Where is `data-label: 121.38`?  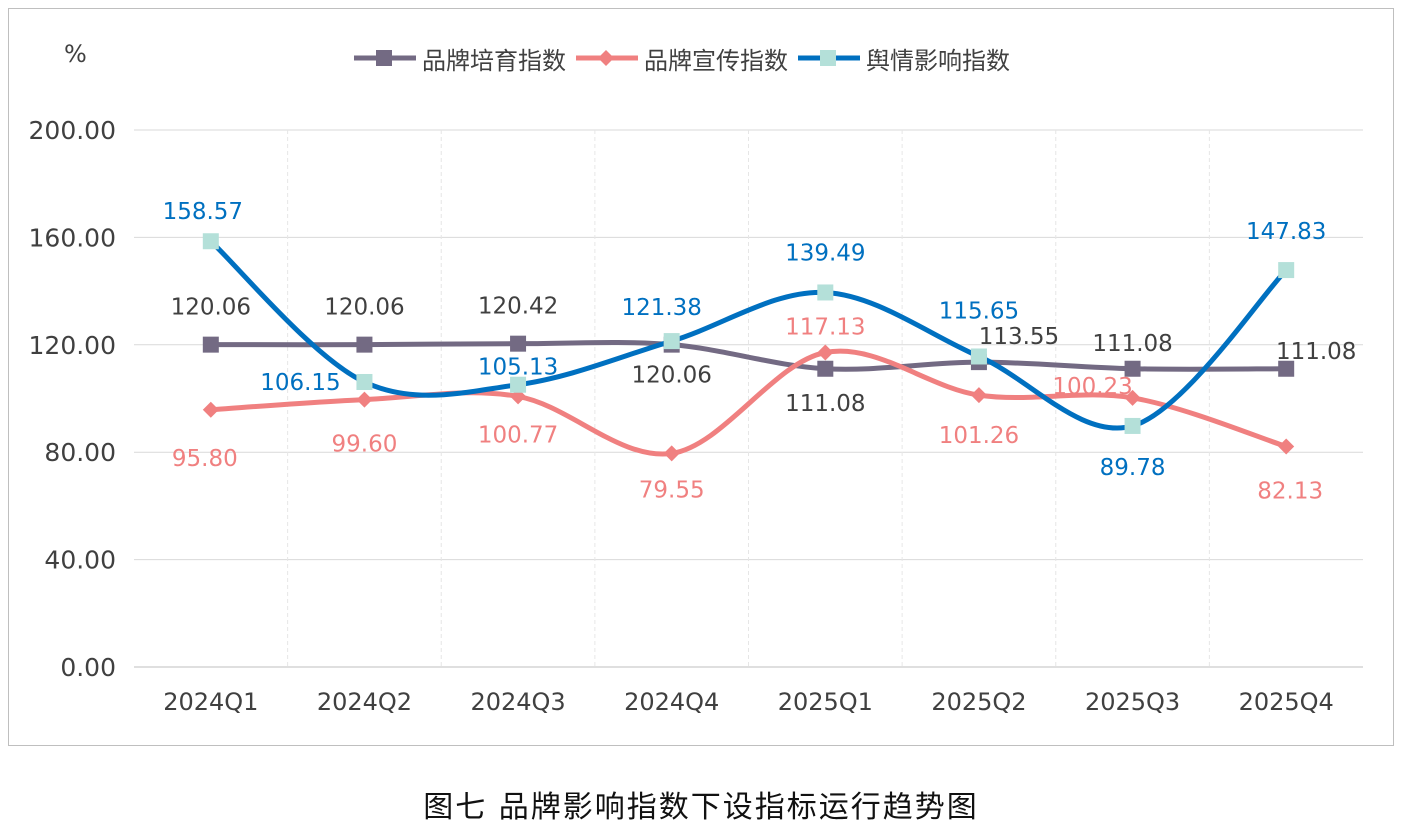
data-label: 121.38 is located at coordinates (661, 308).